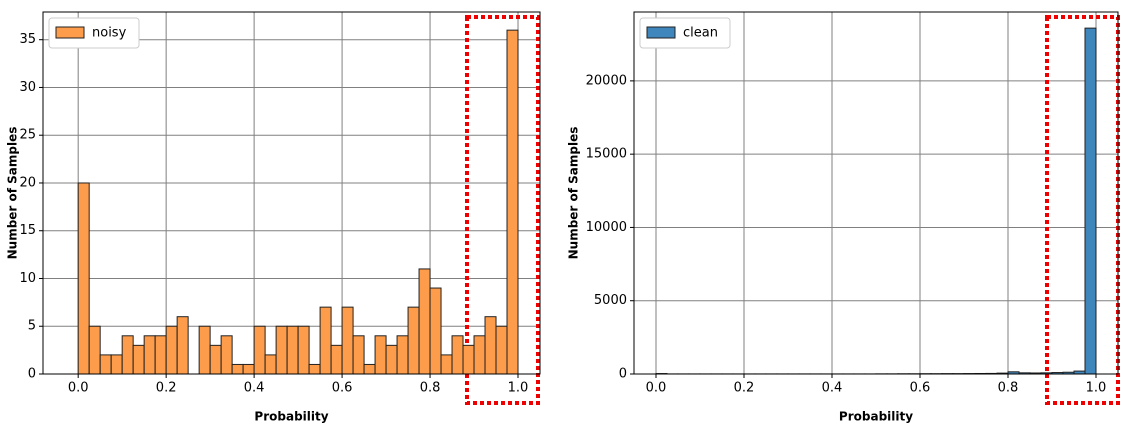 Image resolution: width=1136 pixels, height=436 pixels. I want to click on y-tick-label: 15000, so click(606, 154).